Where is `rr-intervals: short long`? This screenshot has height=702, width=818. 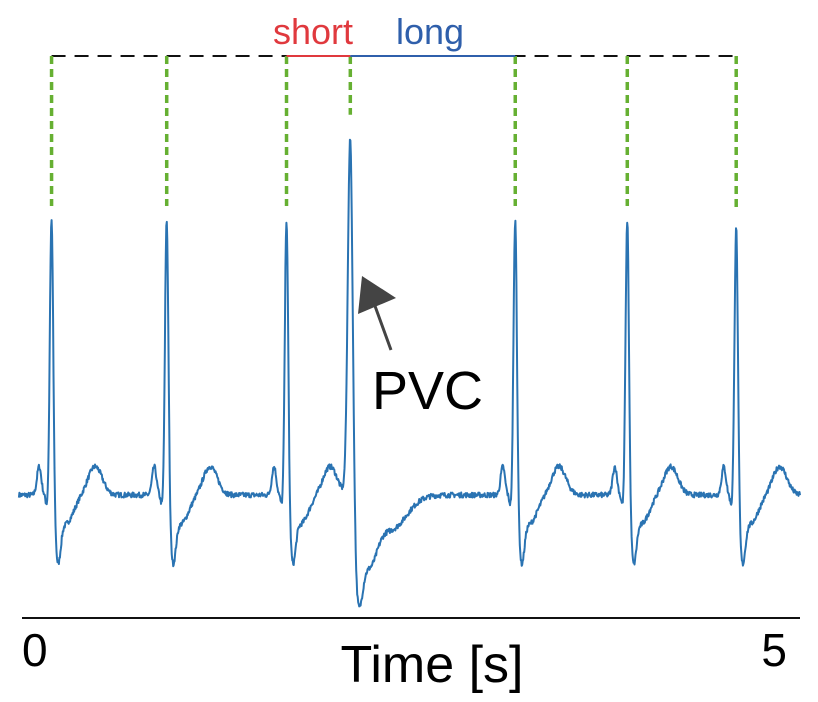 rr-intervals: short long is located at coordinates (394, 34).